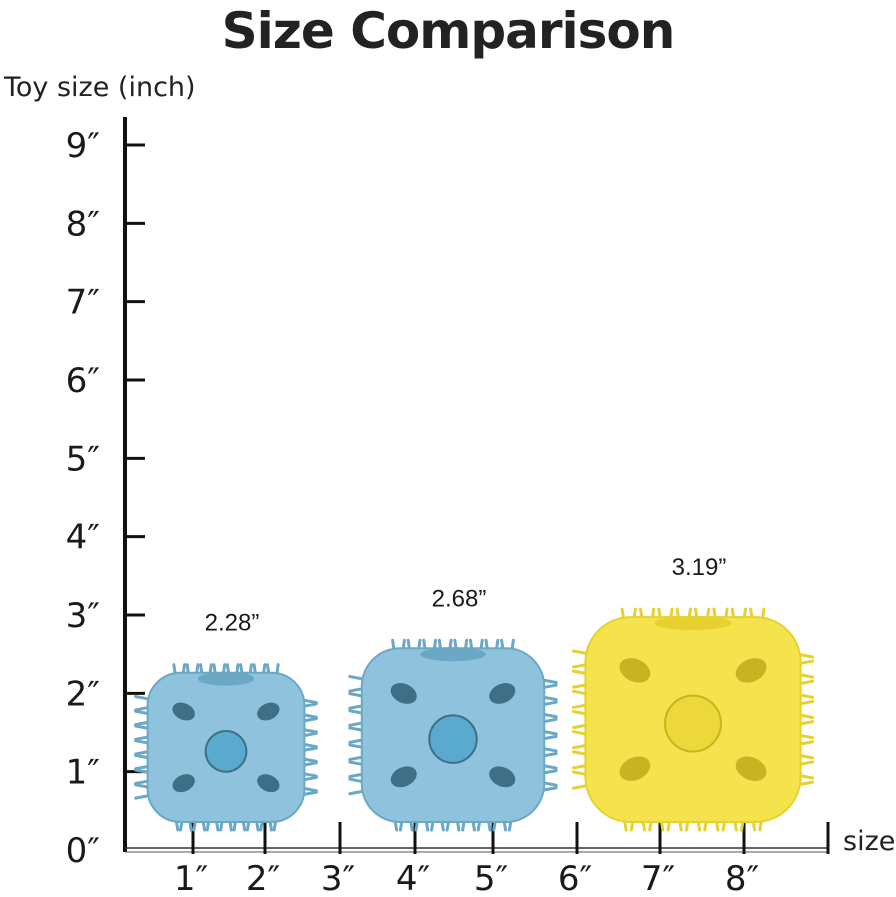 The width and height of the screenshot is (896, 897). I want to click on x-tick-label: 5″, so click(491, 878).